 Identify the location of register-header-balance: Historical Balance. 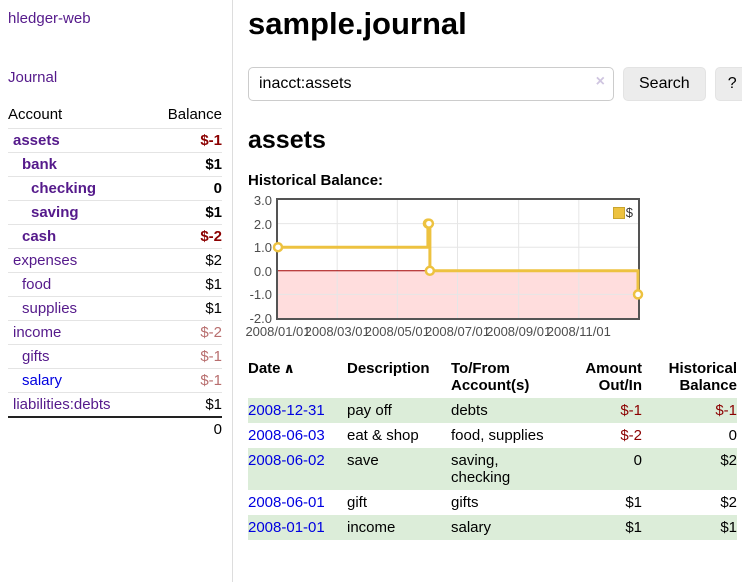
(702, 377).